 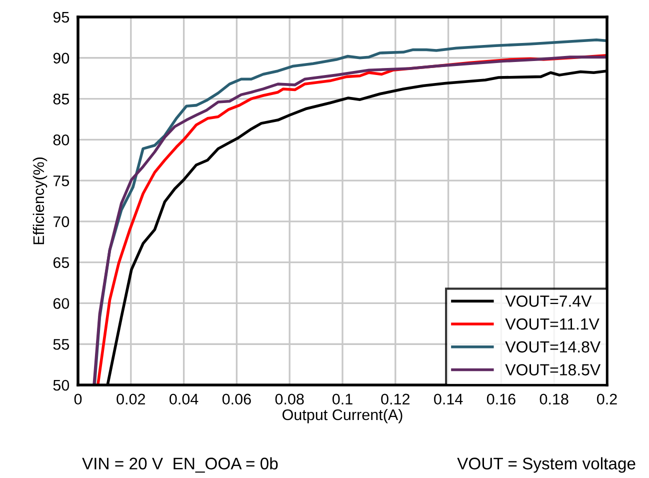 What do you see at coordinates (61, 58) in the screenshot?
I see `y-tick-label: 90` at bounding box center [61, 58].